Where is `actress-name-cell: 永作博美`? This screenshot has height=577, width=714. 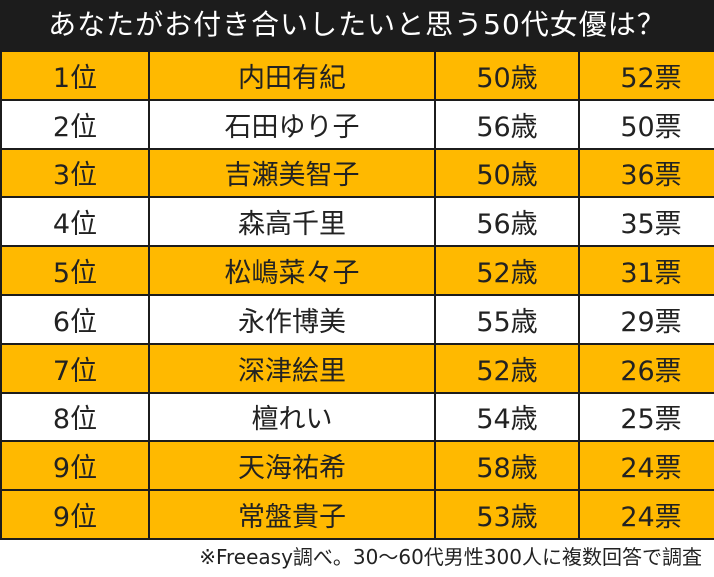 actress-name-cell: 永作博美 is located at coordinates (292, 319).